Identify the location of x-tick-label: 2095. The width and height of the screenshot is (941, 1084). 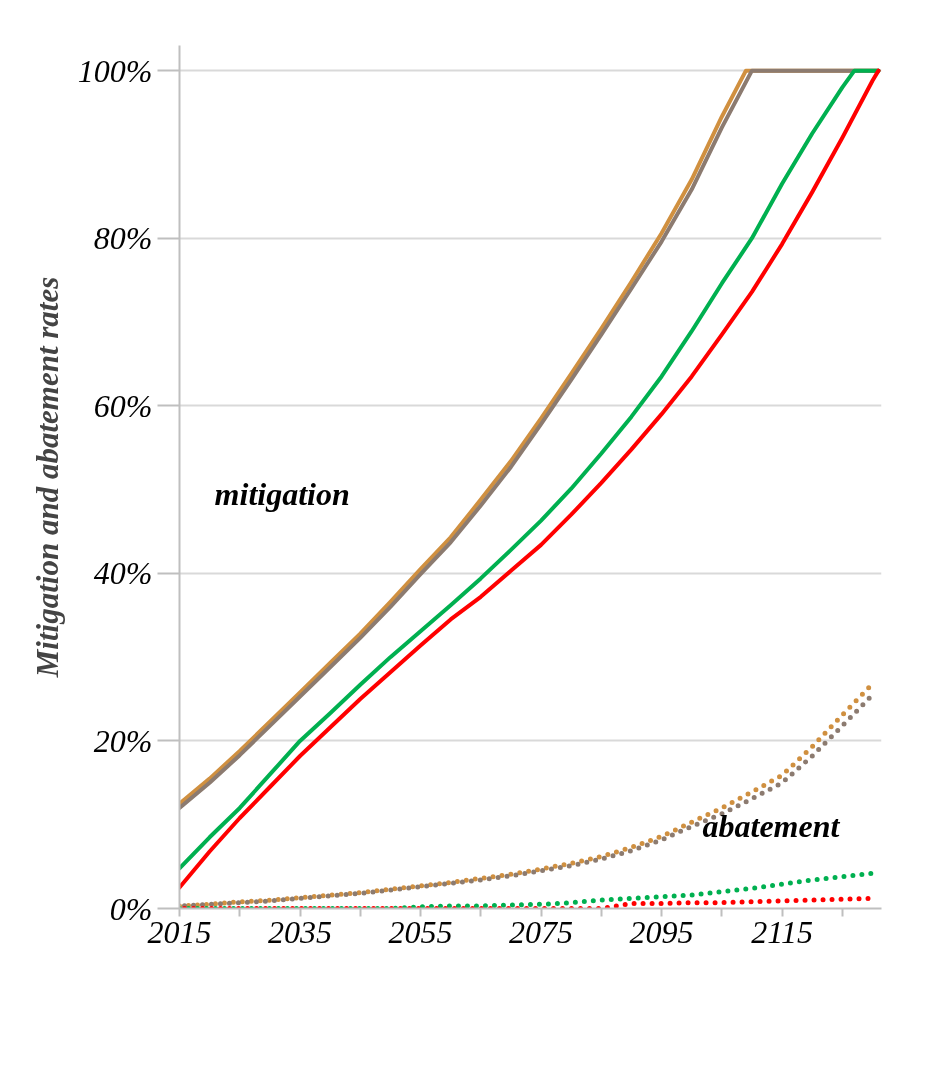
(661, 931).